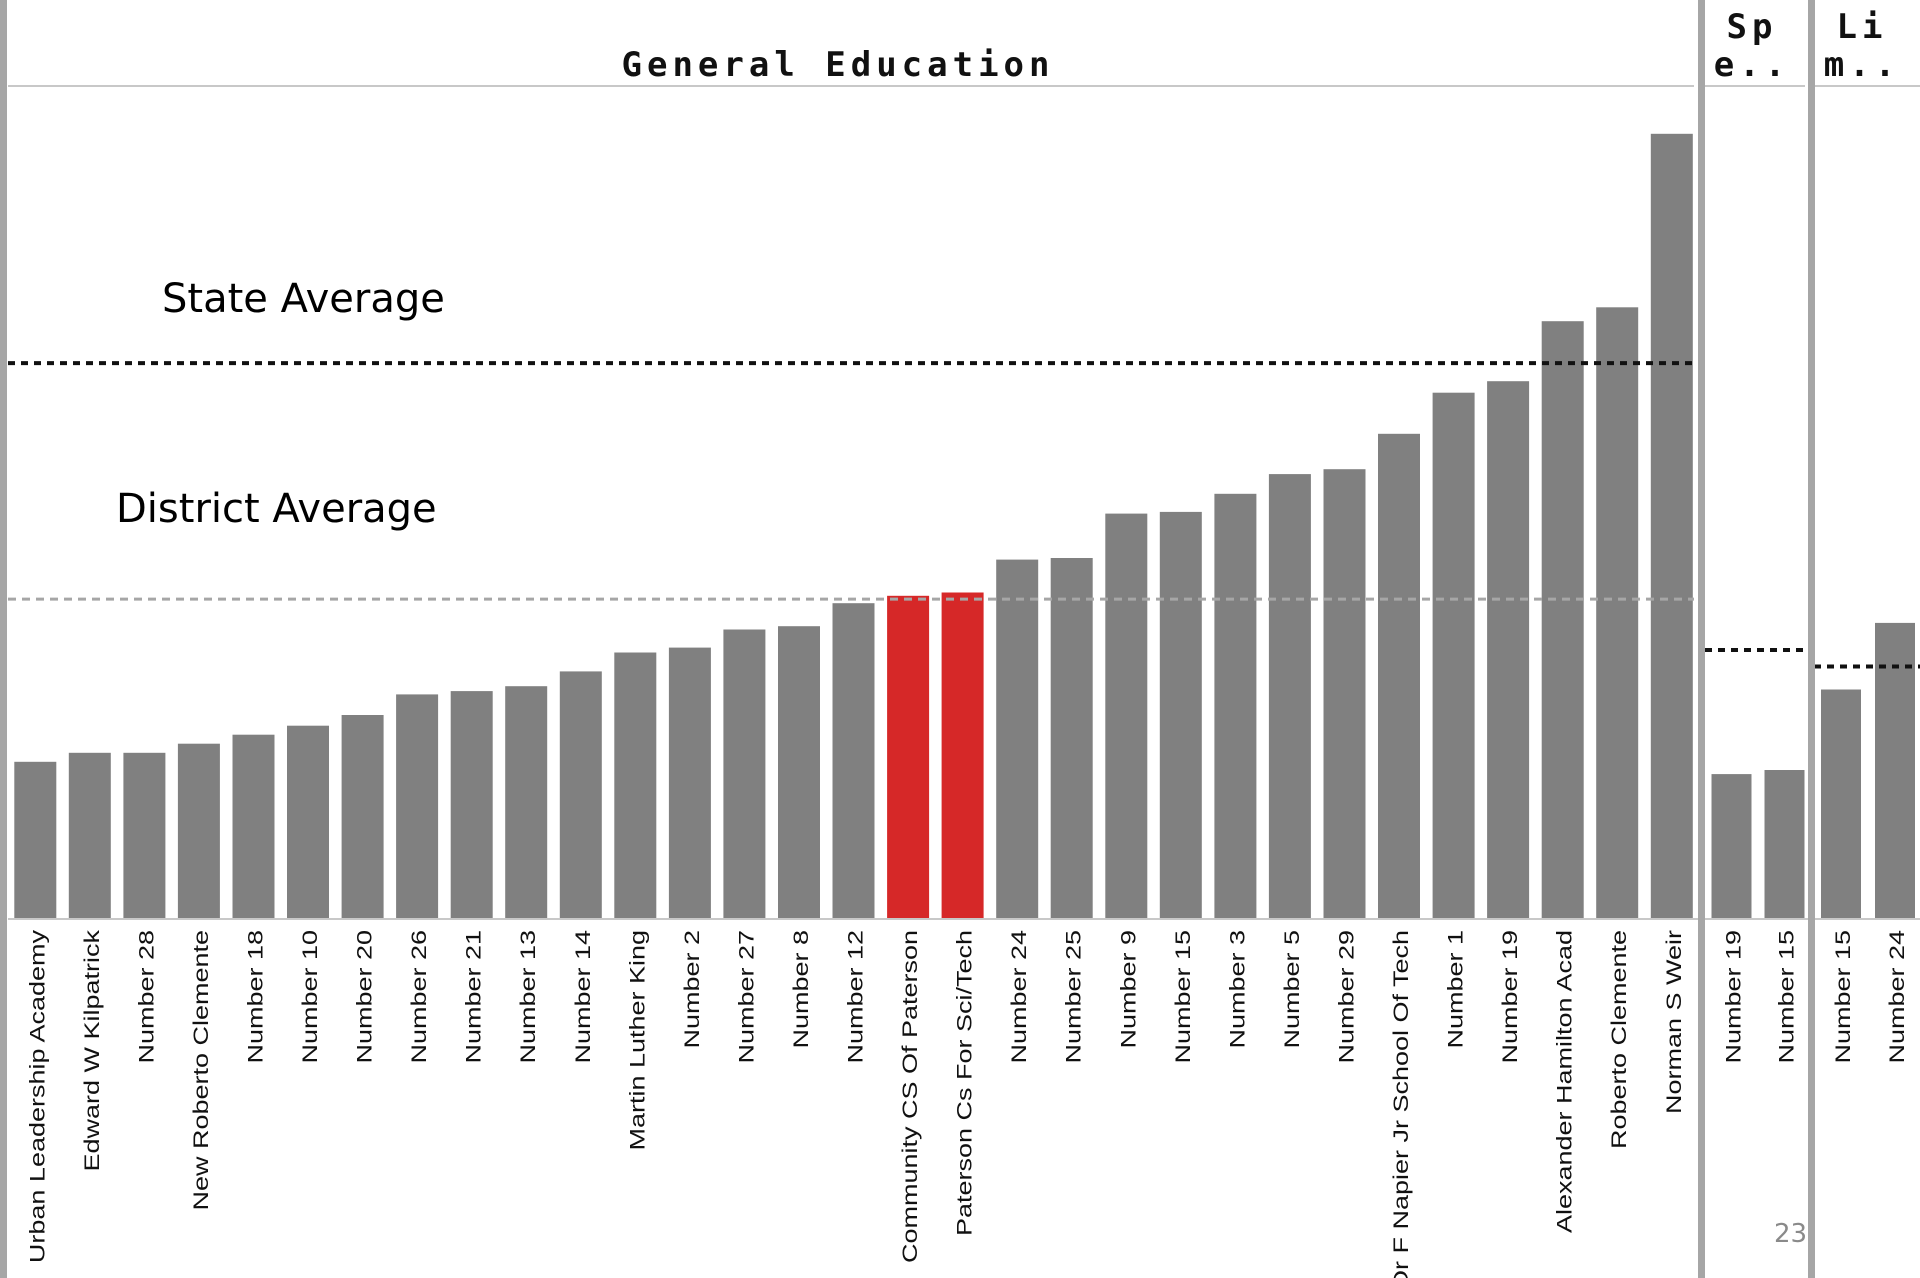 The image size is (1920, 1278). What do you see at coordinates (964, 1083) in the screenshot?
I see `category-label-0-17: Paterson Cs For Sci/Tech` at bounding box center [964, 1083].